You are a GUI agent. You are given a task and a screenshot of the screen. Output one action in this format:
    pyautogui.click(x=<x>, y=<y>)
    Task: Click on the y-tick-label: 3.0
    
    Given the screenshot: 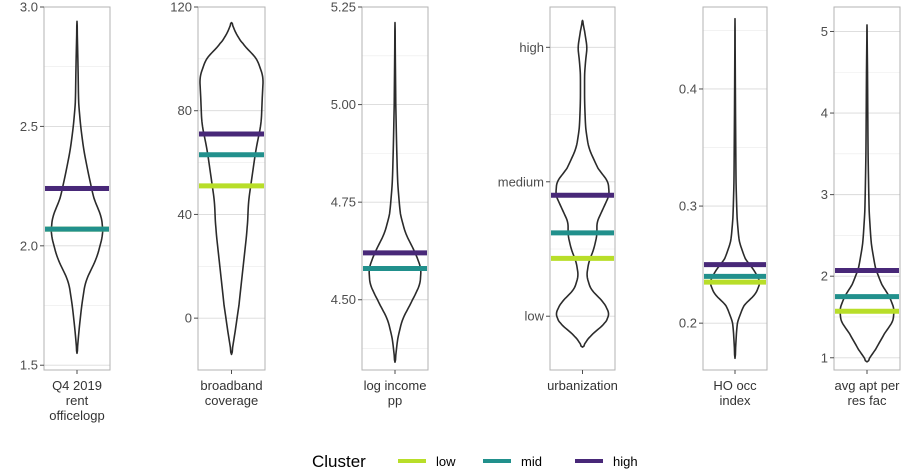 What is the action you would take?
    pyautogui.click(x=29, y=7)
    